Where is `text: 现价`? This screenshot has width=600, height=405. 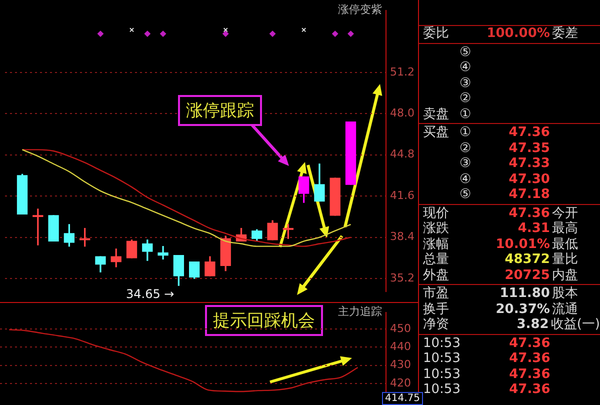
text: 现价 is located at coordinates (436, 213).